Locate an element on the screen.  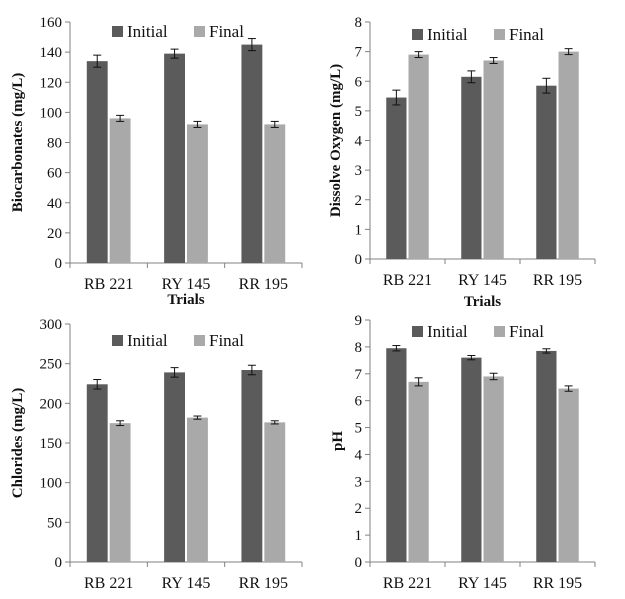
y-tick-label: 20 is located at coordinates (54, 234).